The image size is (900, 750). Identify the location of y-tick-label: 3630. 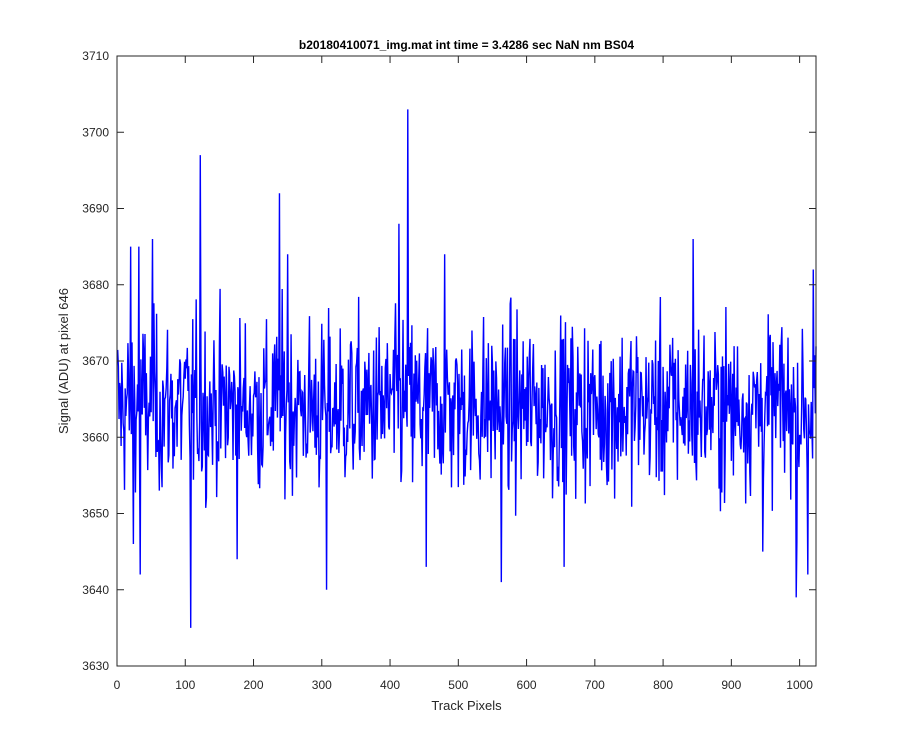
(95, 666).